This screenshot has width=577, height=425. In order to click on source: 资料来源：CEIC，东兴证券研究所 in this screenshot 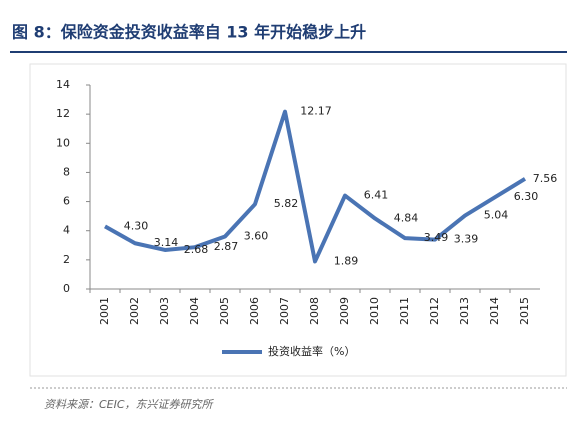, I will do `click(129, 404)`.